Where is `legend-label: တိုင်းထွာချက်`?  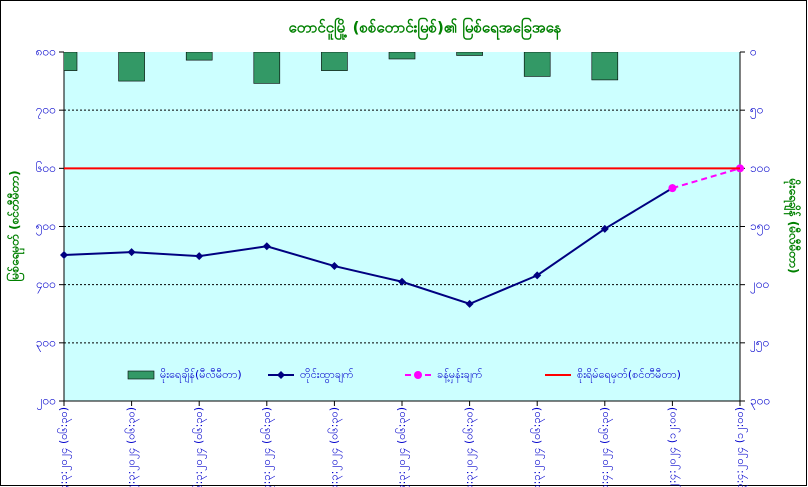 legend-label: တိုင်းထွာချက် is located at coordinates (327, 375).